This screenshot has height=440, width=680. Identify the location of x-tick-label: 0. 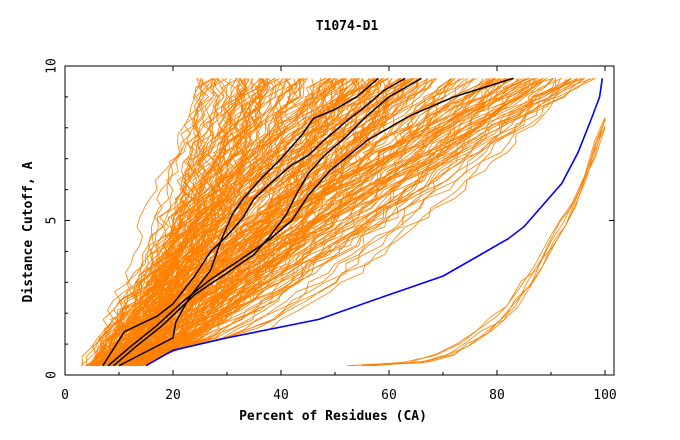
(65, 395).